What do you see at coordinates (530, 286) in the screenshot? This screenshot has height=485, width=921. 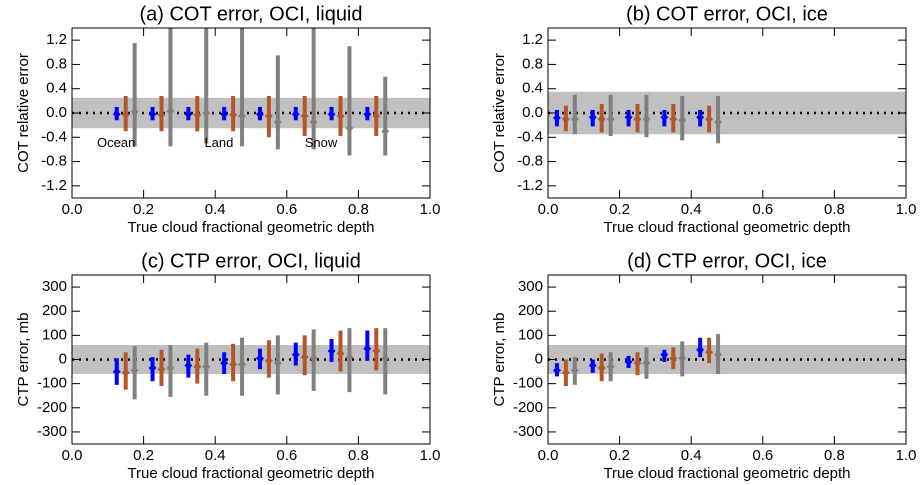 I see `y-tick-label: 300` at bounding box center [530, 286].